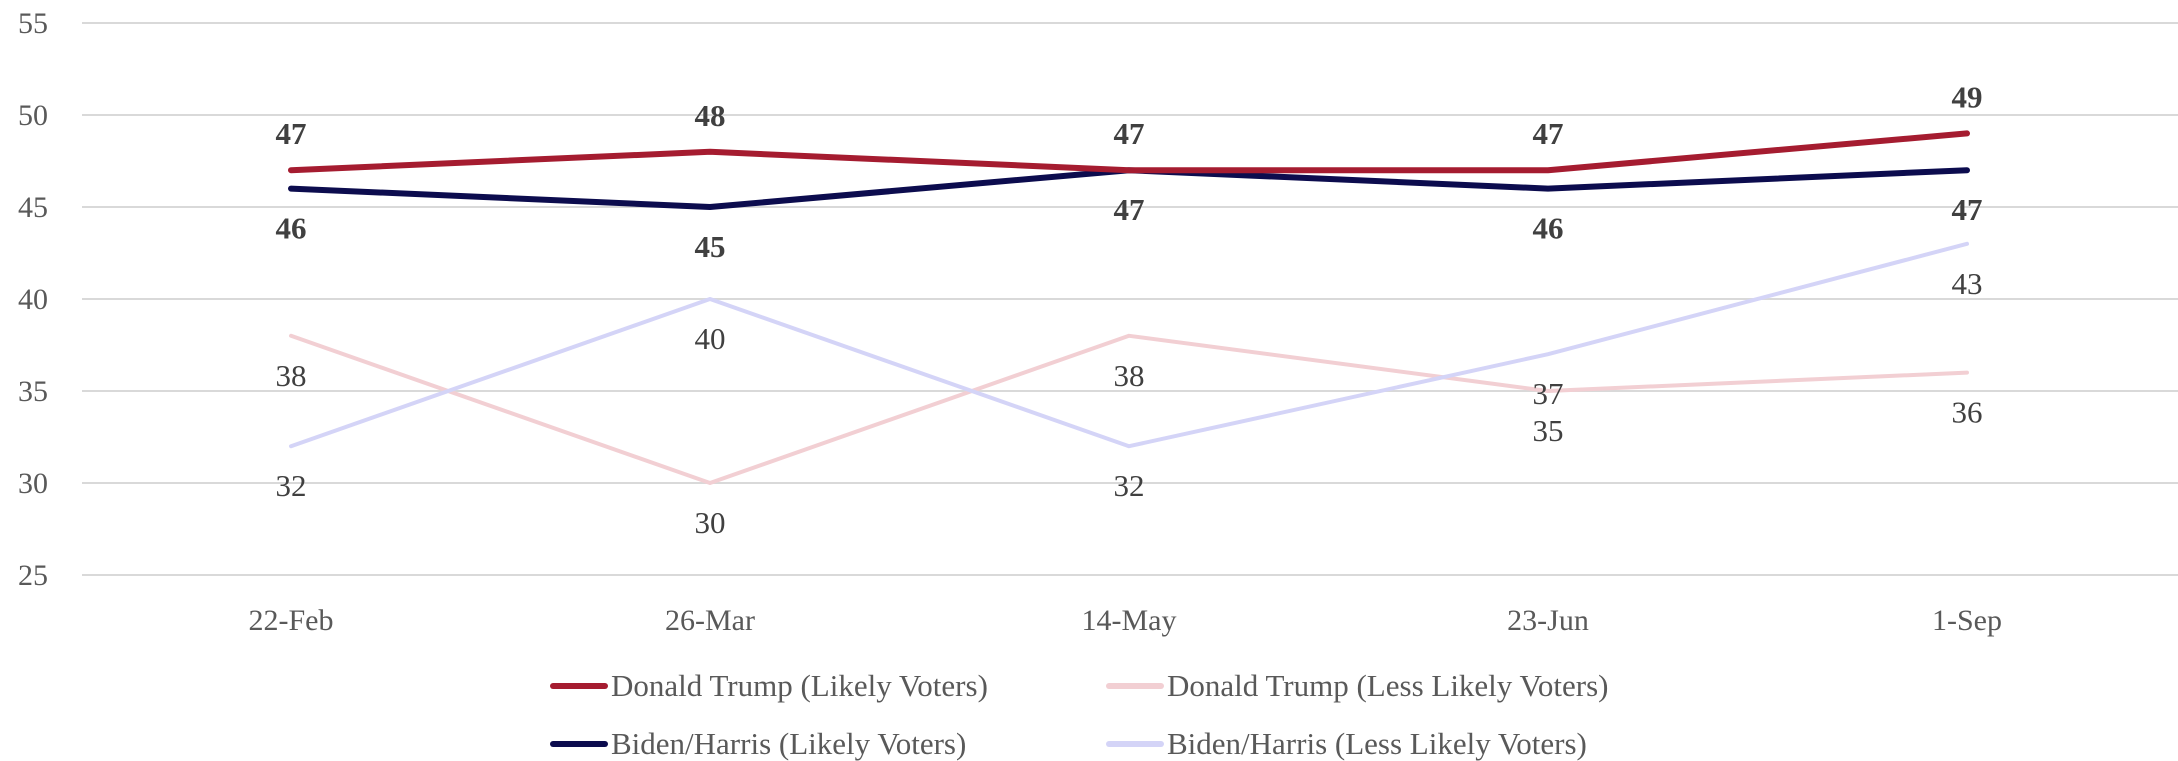 The height and width of the screenshot is (761, 2178). What do you see at coordinates (710, 115) in the screenshot?
I see `data-label: 48` at bounding box center [710, 115].